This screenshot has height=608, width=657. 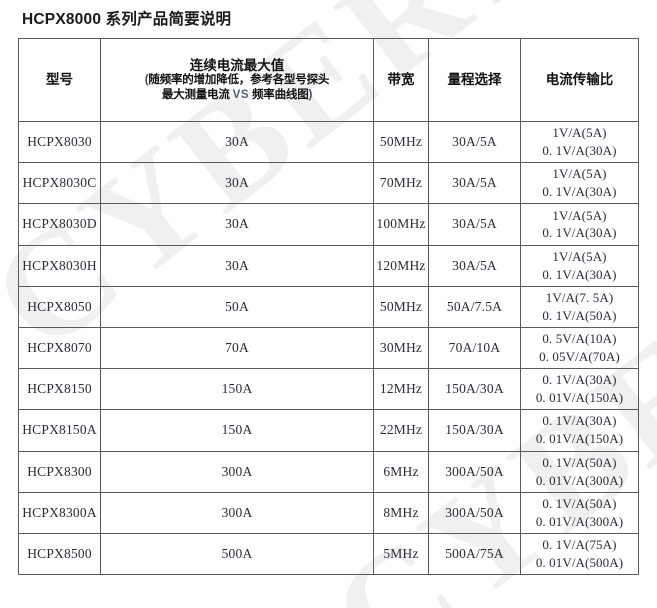 I want to click on column-header-current-transfer-ratio-label: 电流传输比, so click(x=579, y=80).